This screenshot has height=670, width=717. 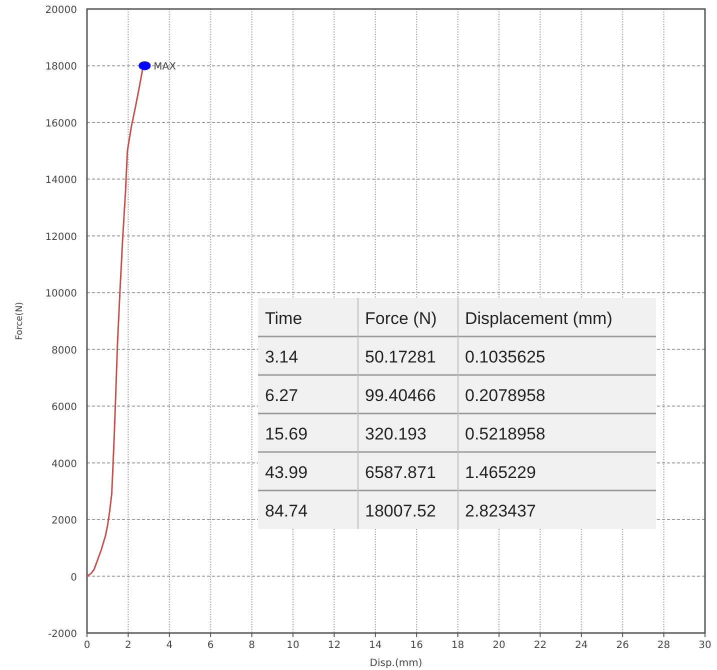 I want to click on x-tick-label: 24, so click(x=581, y=645).